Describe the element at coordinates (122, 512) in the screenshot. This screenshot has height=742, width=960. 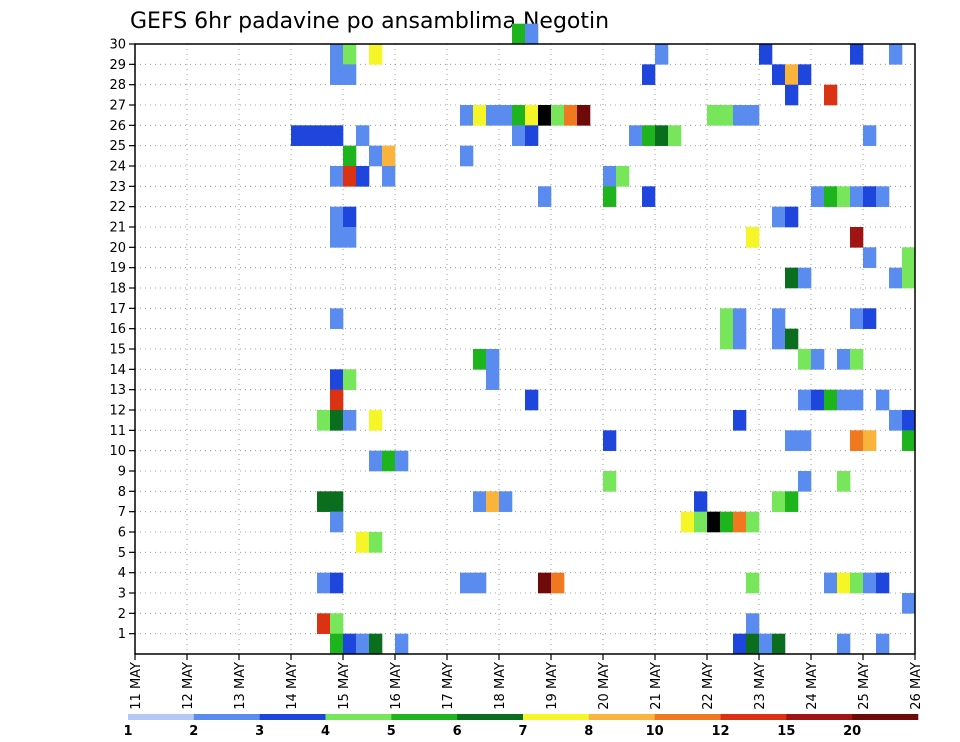
I see `y-tick-label: 7` at that location.